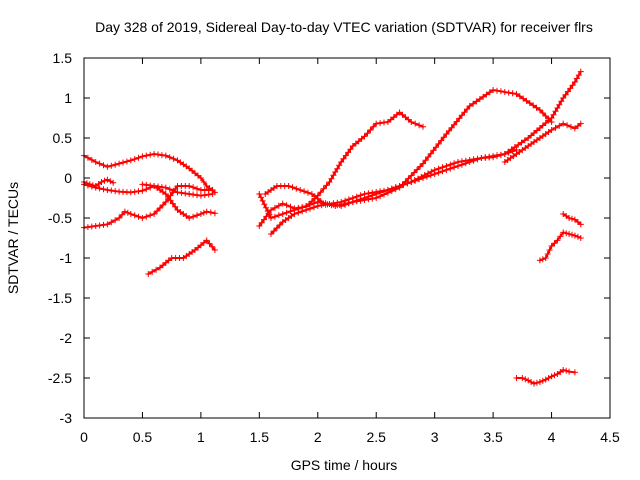 This screenshot has height=480, width=640. What do you see at coordinates (148, 190) in the screenshot?
I see `series-b` at bounding box center [148, 190].